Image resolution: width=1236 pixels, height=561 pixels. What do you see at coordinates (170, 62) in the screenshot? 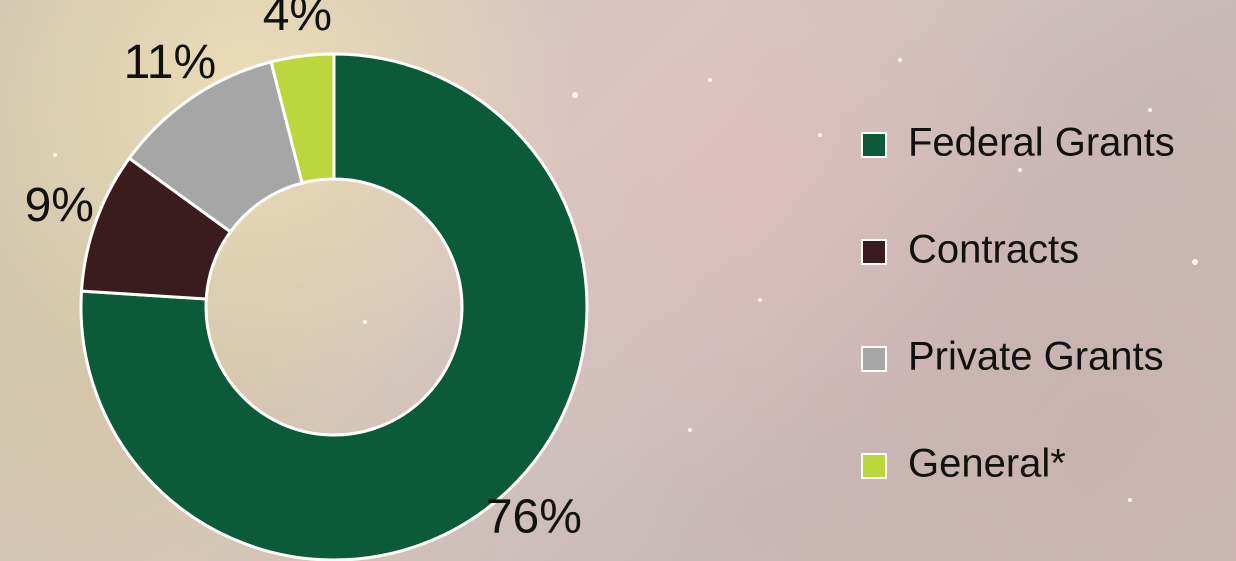
I see `data-label: 11%` at bounding box center [170, 62].